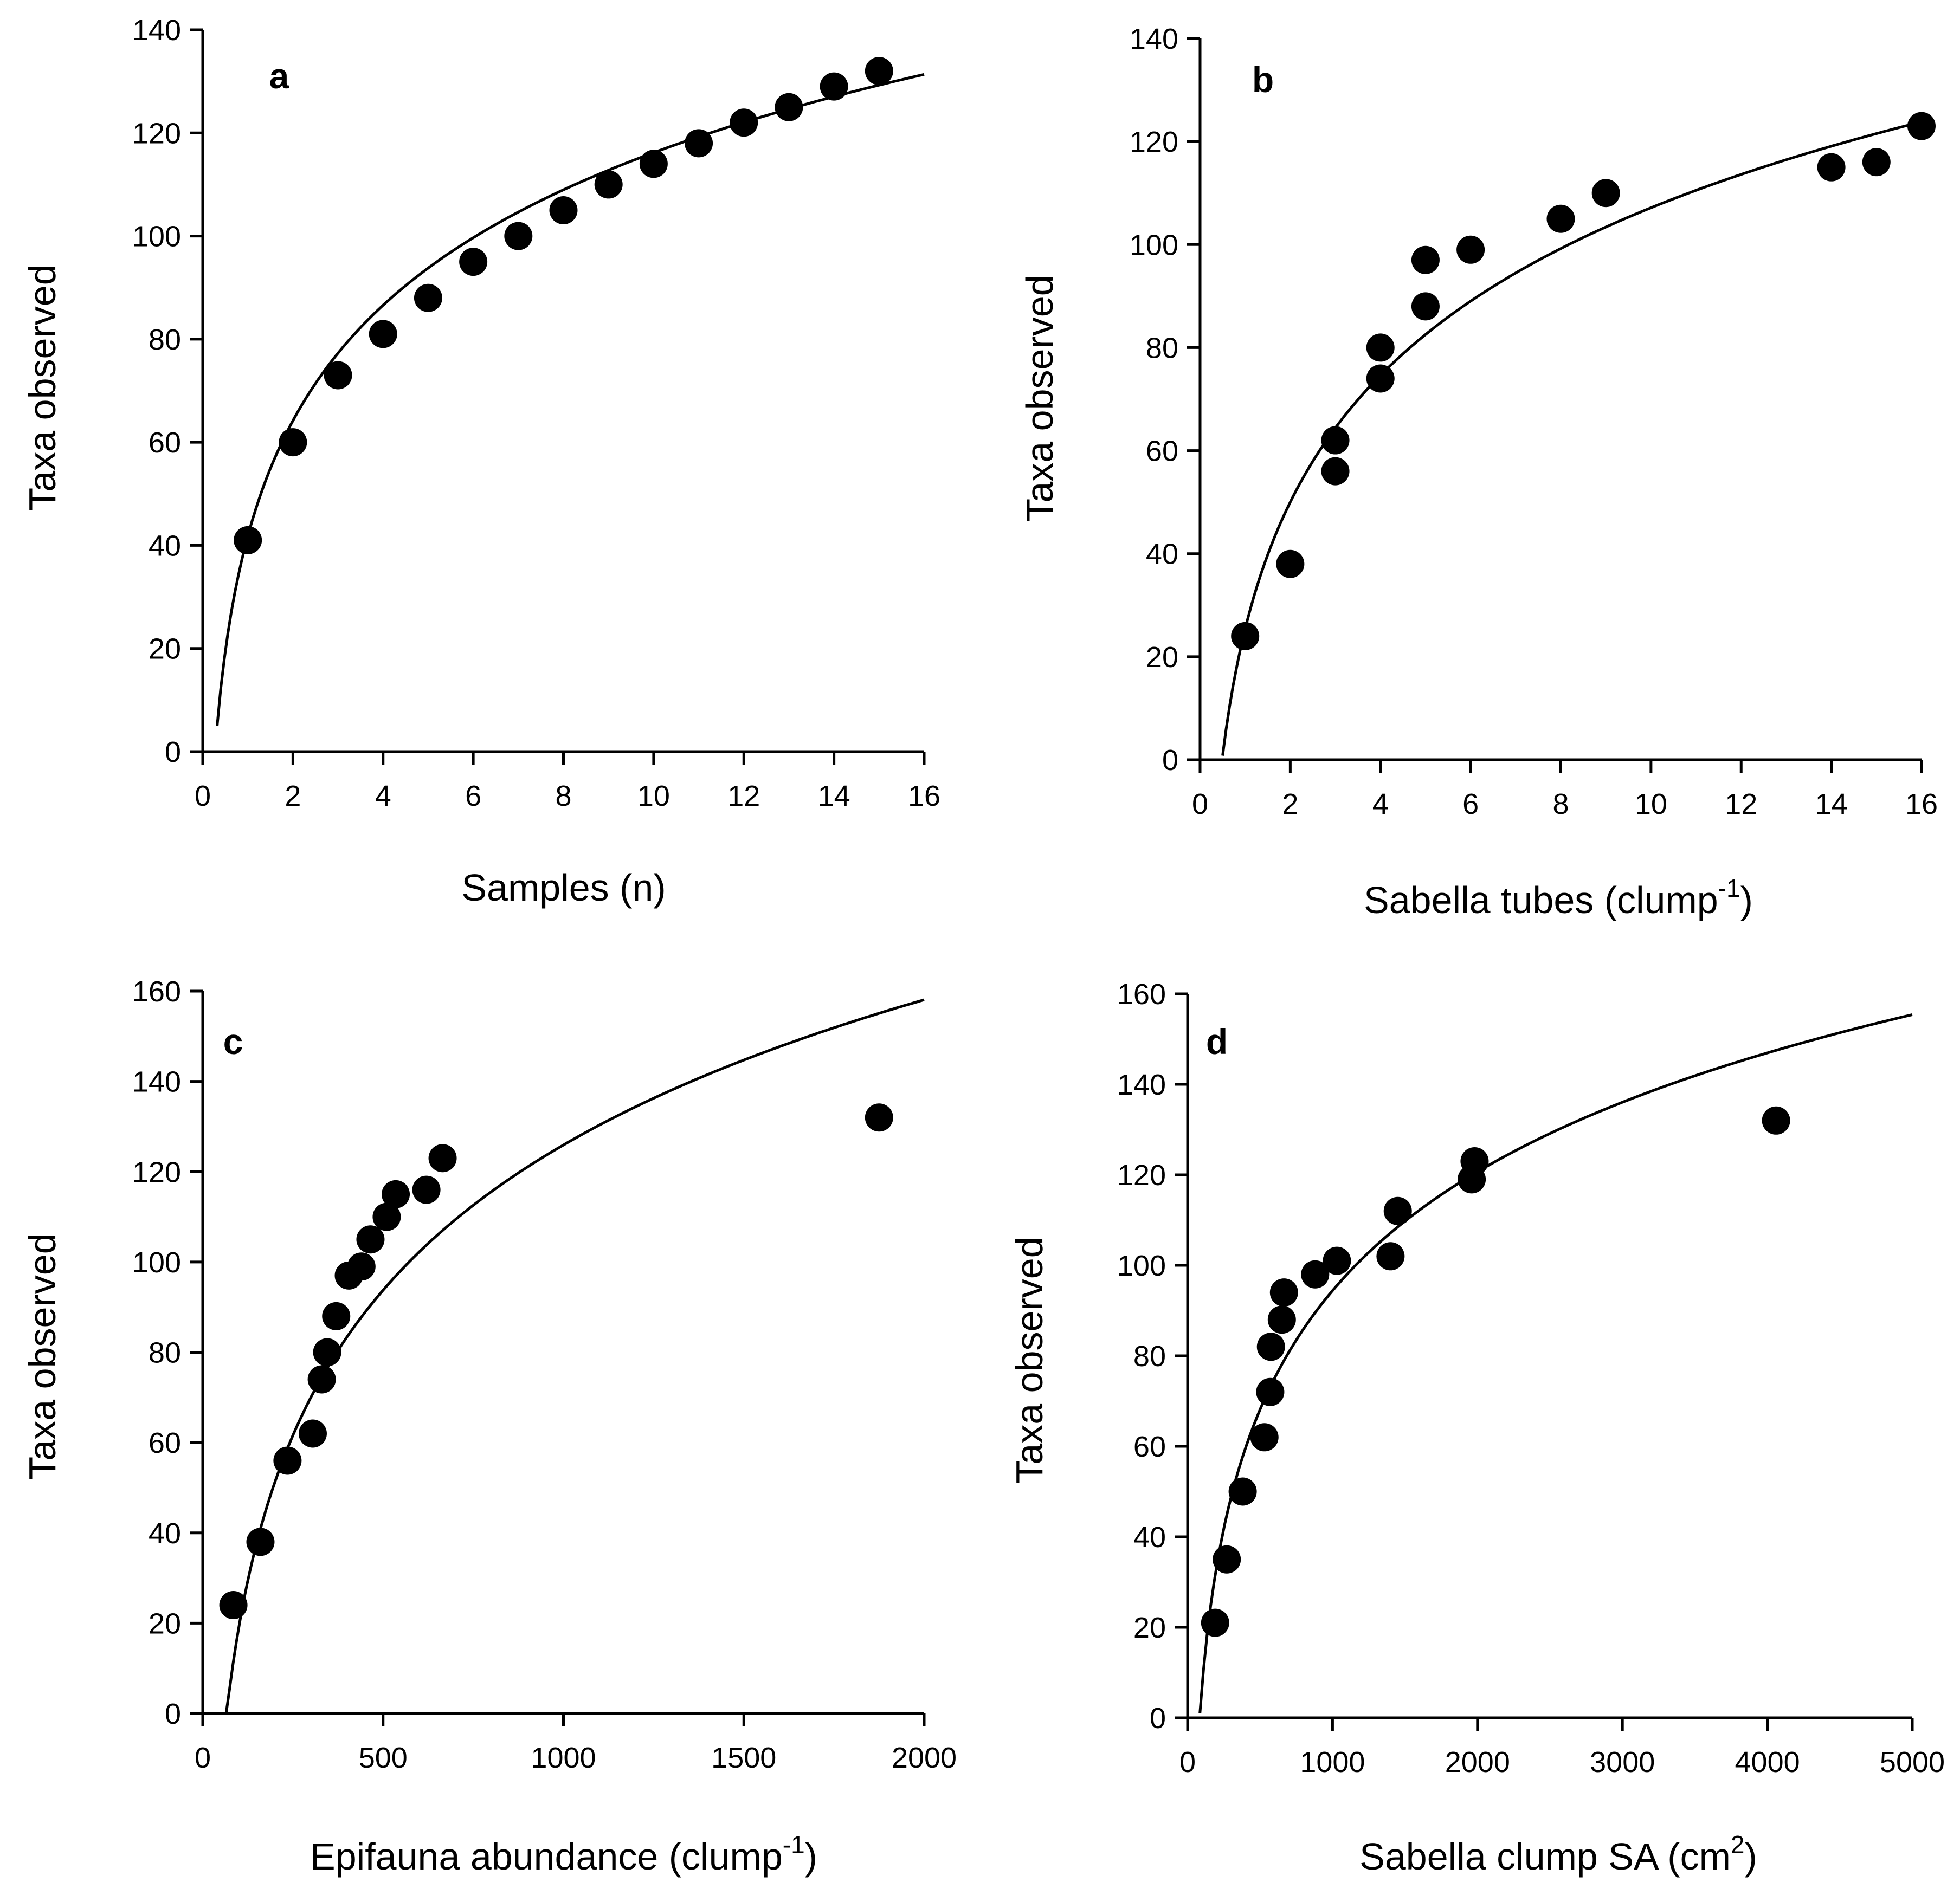  I want to click on panel-b-xtick-label: 16, so click(1921, 804).